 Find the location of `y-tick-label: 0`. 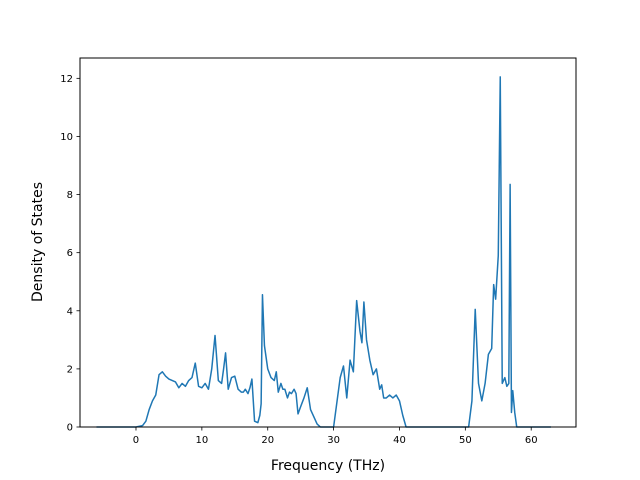

y-tick-label: 0 is located at coordinates (70, 428).